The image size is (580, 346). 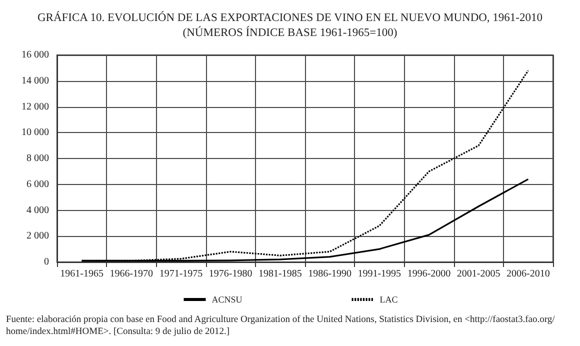 I want to click on y-tick-label: 6 000, so click(x=37, y=184).